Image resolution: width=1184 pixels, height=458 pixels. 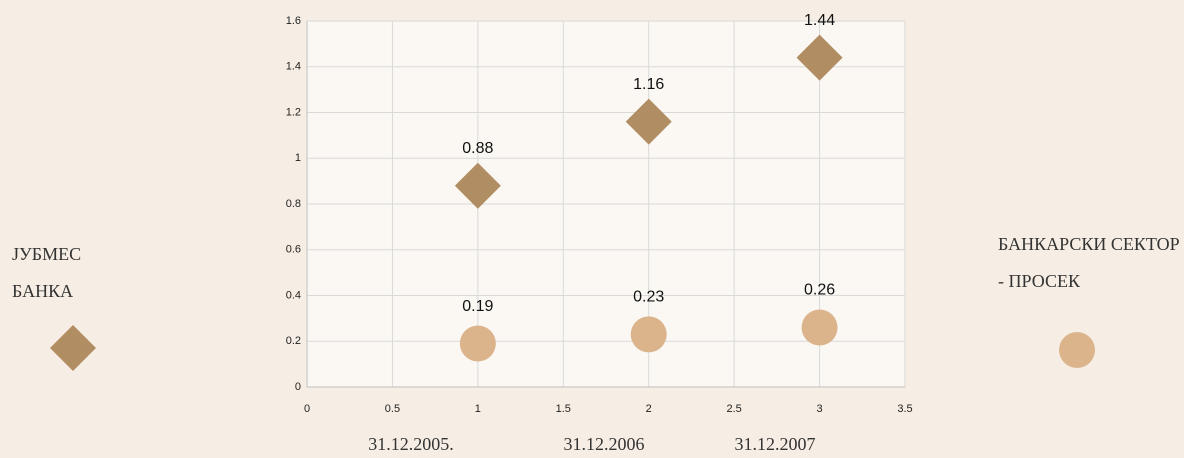 What do you see at coordinates (293, 341) in the screenshot?
I see `y-tick-label: 0.2` at bounding box center [293, 341].